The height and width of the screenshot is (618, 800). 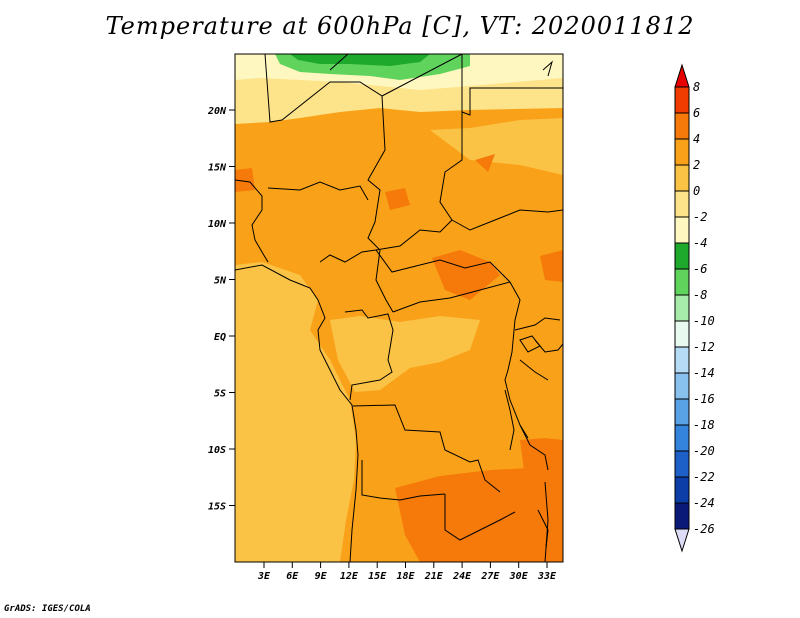 I want to click on border-tanzania, so click(x=534, y=447).